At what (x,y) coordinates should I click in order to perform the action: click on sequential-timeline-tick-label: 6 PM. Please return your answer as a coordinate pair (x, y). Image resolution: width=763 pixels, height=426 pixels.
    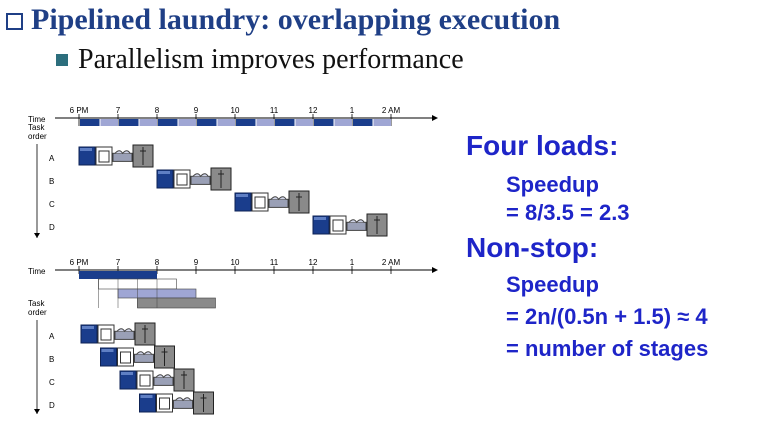
    Looking at the image, I should click on (79, 110).